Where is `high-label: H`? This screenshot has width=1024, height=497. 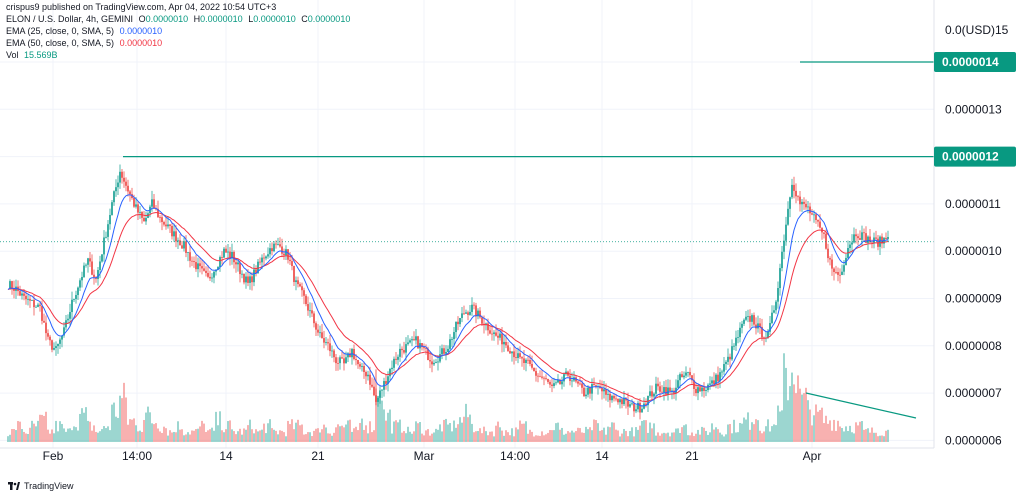 high-label: H is located at coordinates (197, 19).